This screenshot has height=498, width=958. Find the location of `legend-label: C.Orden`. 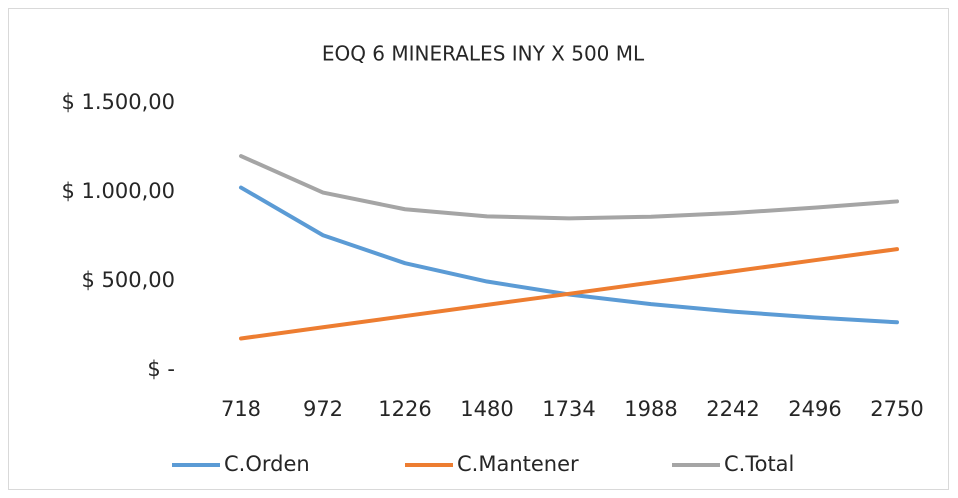

legend-label: C.Orden is located at coordinates (267, 464).